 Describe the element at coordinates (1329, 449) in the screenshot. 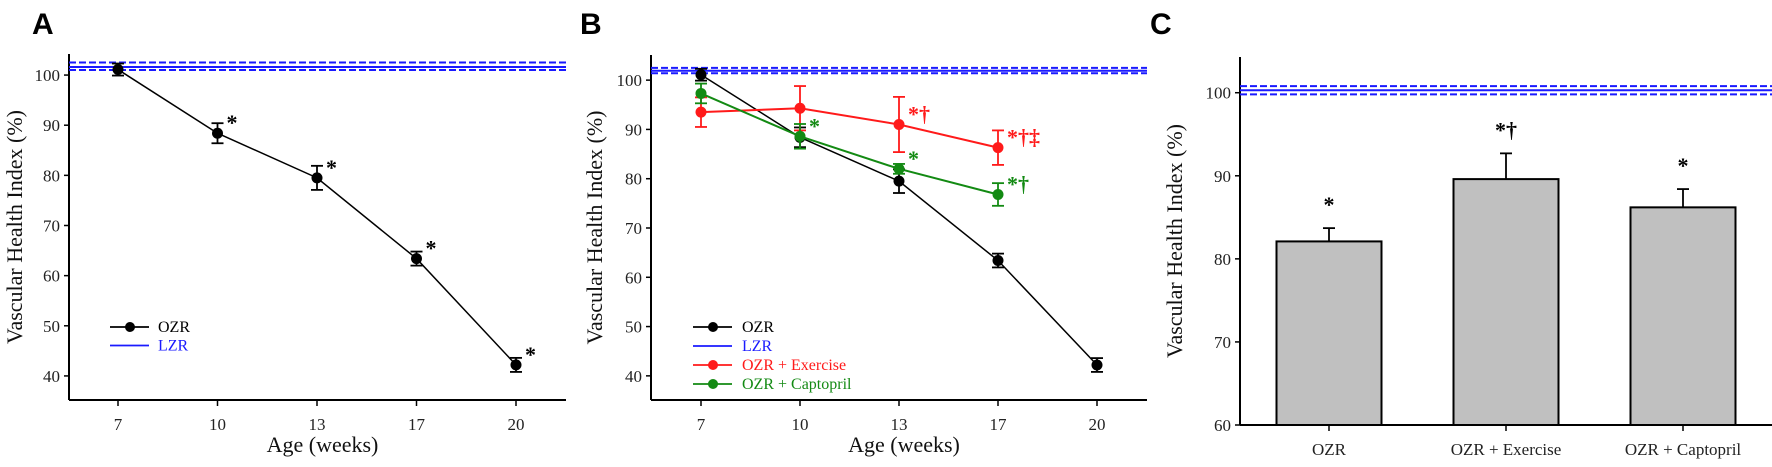

I see `x-tick-label: OZR` at that location.